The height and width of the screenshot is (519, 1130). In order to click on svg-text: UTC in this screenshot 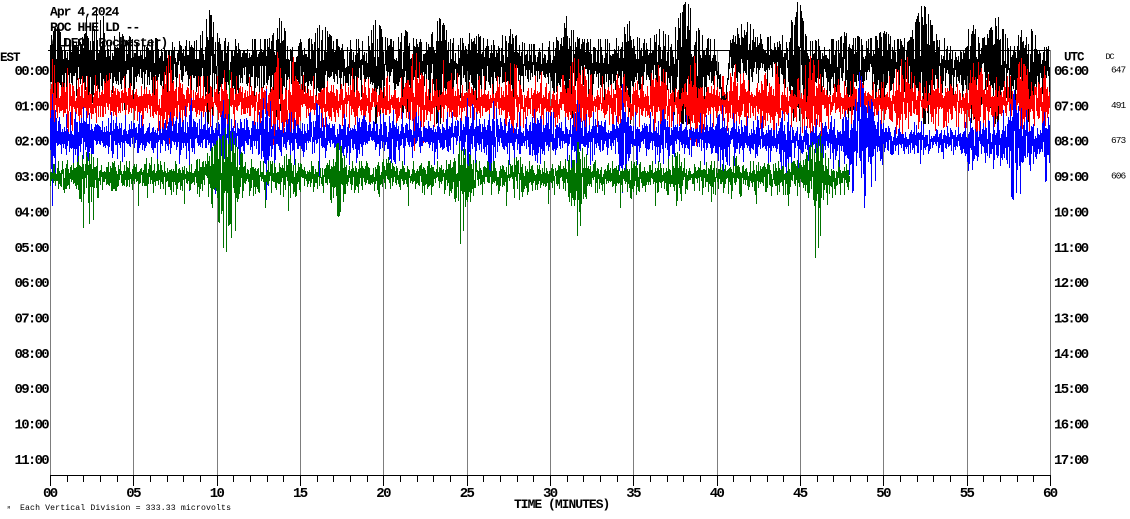, I will do `click(1074, 58)`.